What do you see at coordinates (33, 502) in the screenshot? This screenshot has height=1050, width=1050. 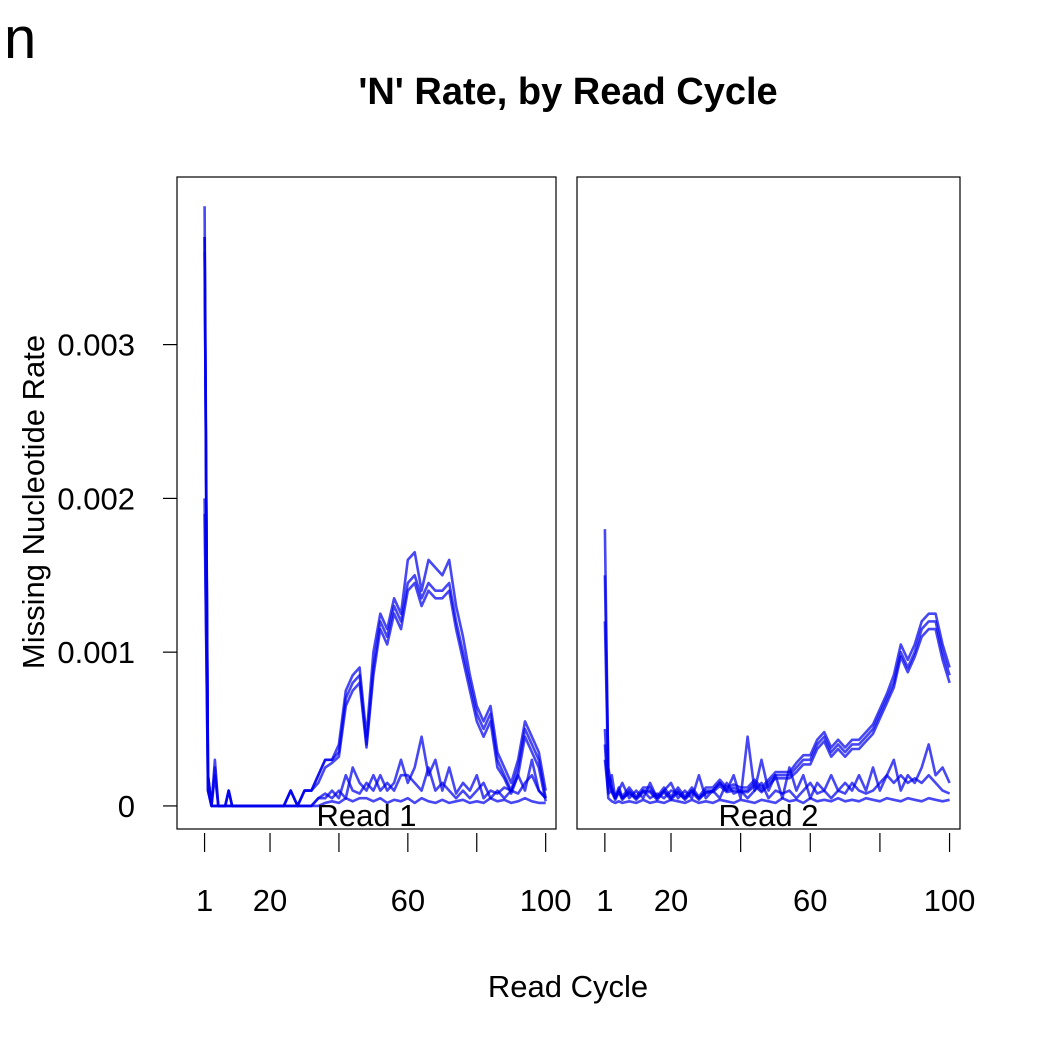 I see `y-axis-label: Missing Nucleotide Rate` at bounding box center [33, 502].